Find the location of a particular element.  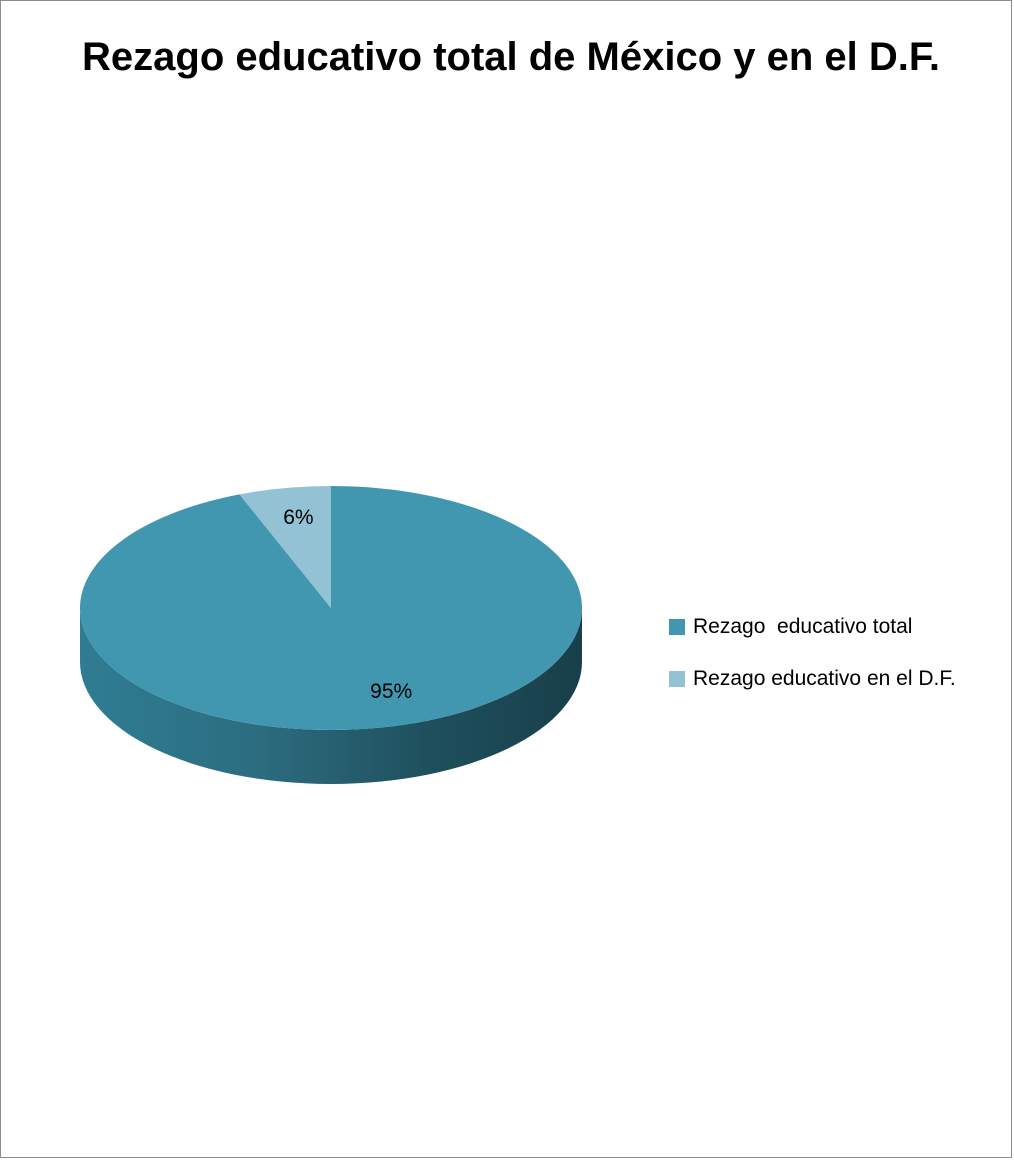

pie-side-wall is located at coordinates (331, 696).